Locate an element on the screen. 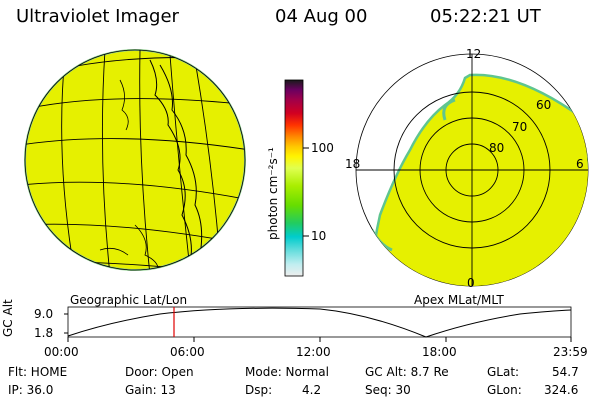  altitude-plot is located at coordinates (318, 324).